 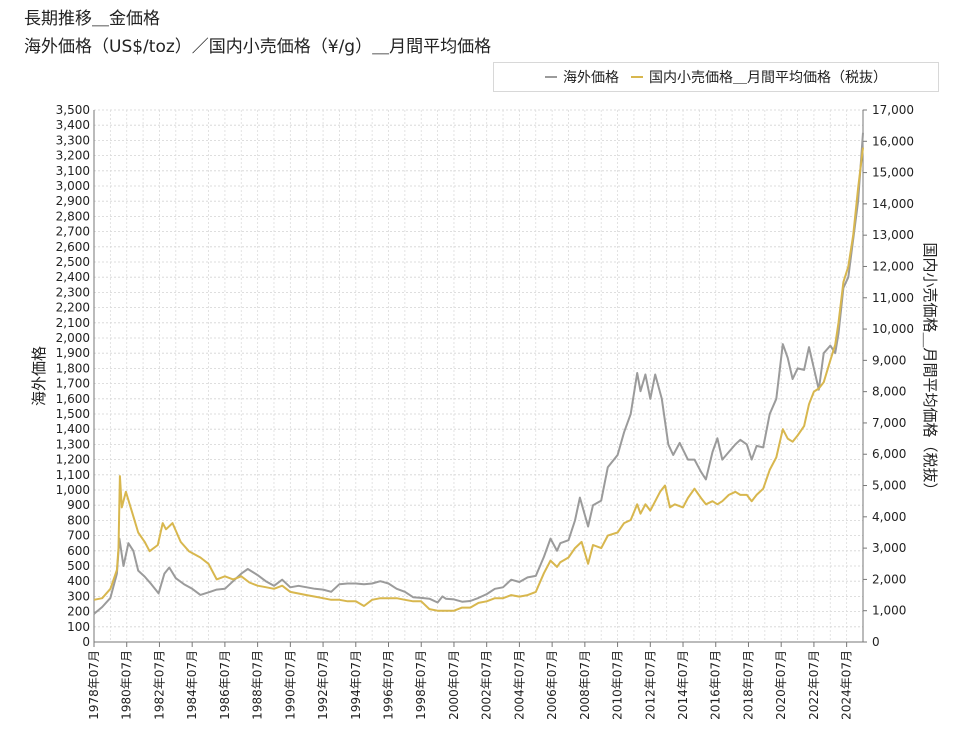 I want to click on x-tick-label: 2020年07月, so click(x=781, y=685).